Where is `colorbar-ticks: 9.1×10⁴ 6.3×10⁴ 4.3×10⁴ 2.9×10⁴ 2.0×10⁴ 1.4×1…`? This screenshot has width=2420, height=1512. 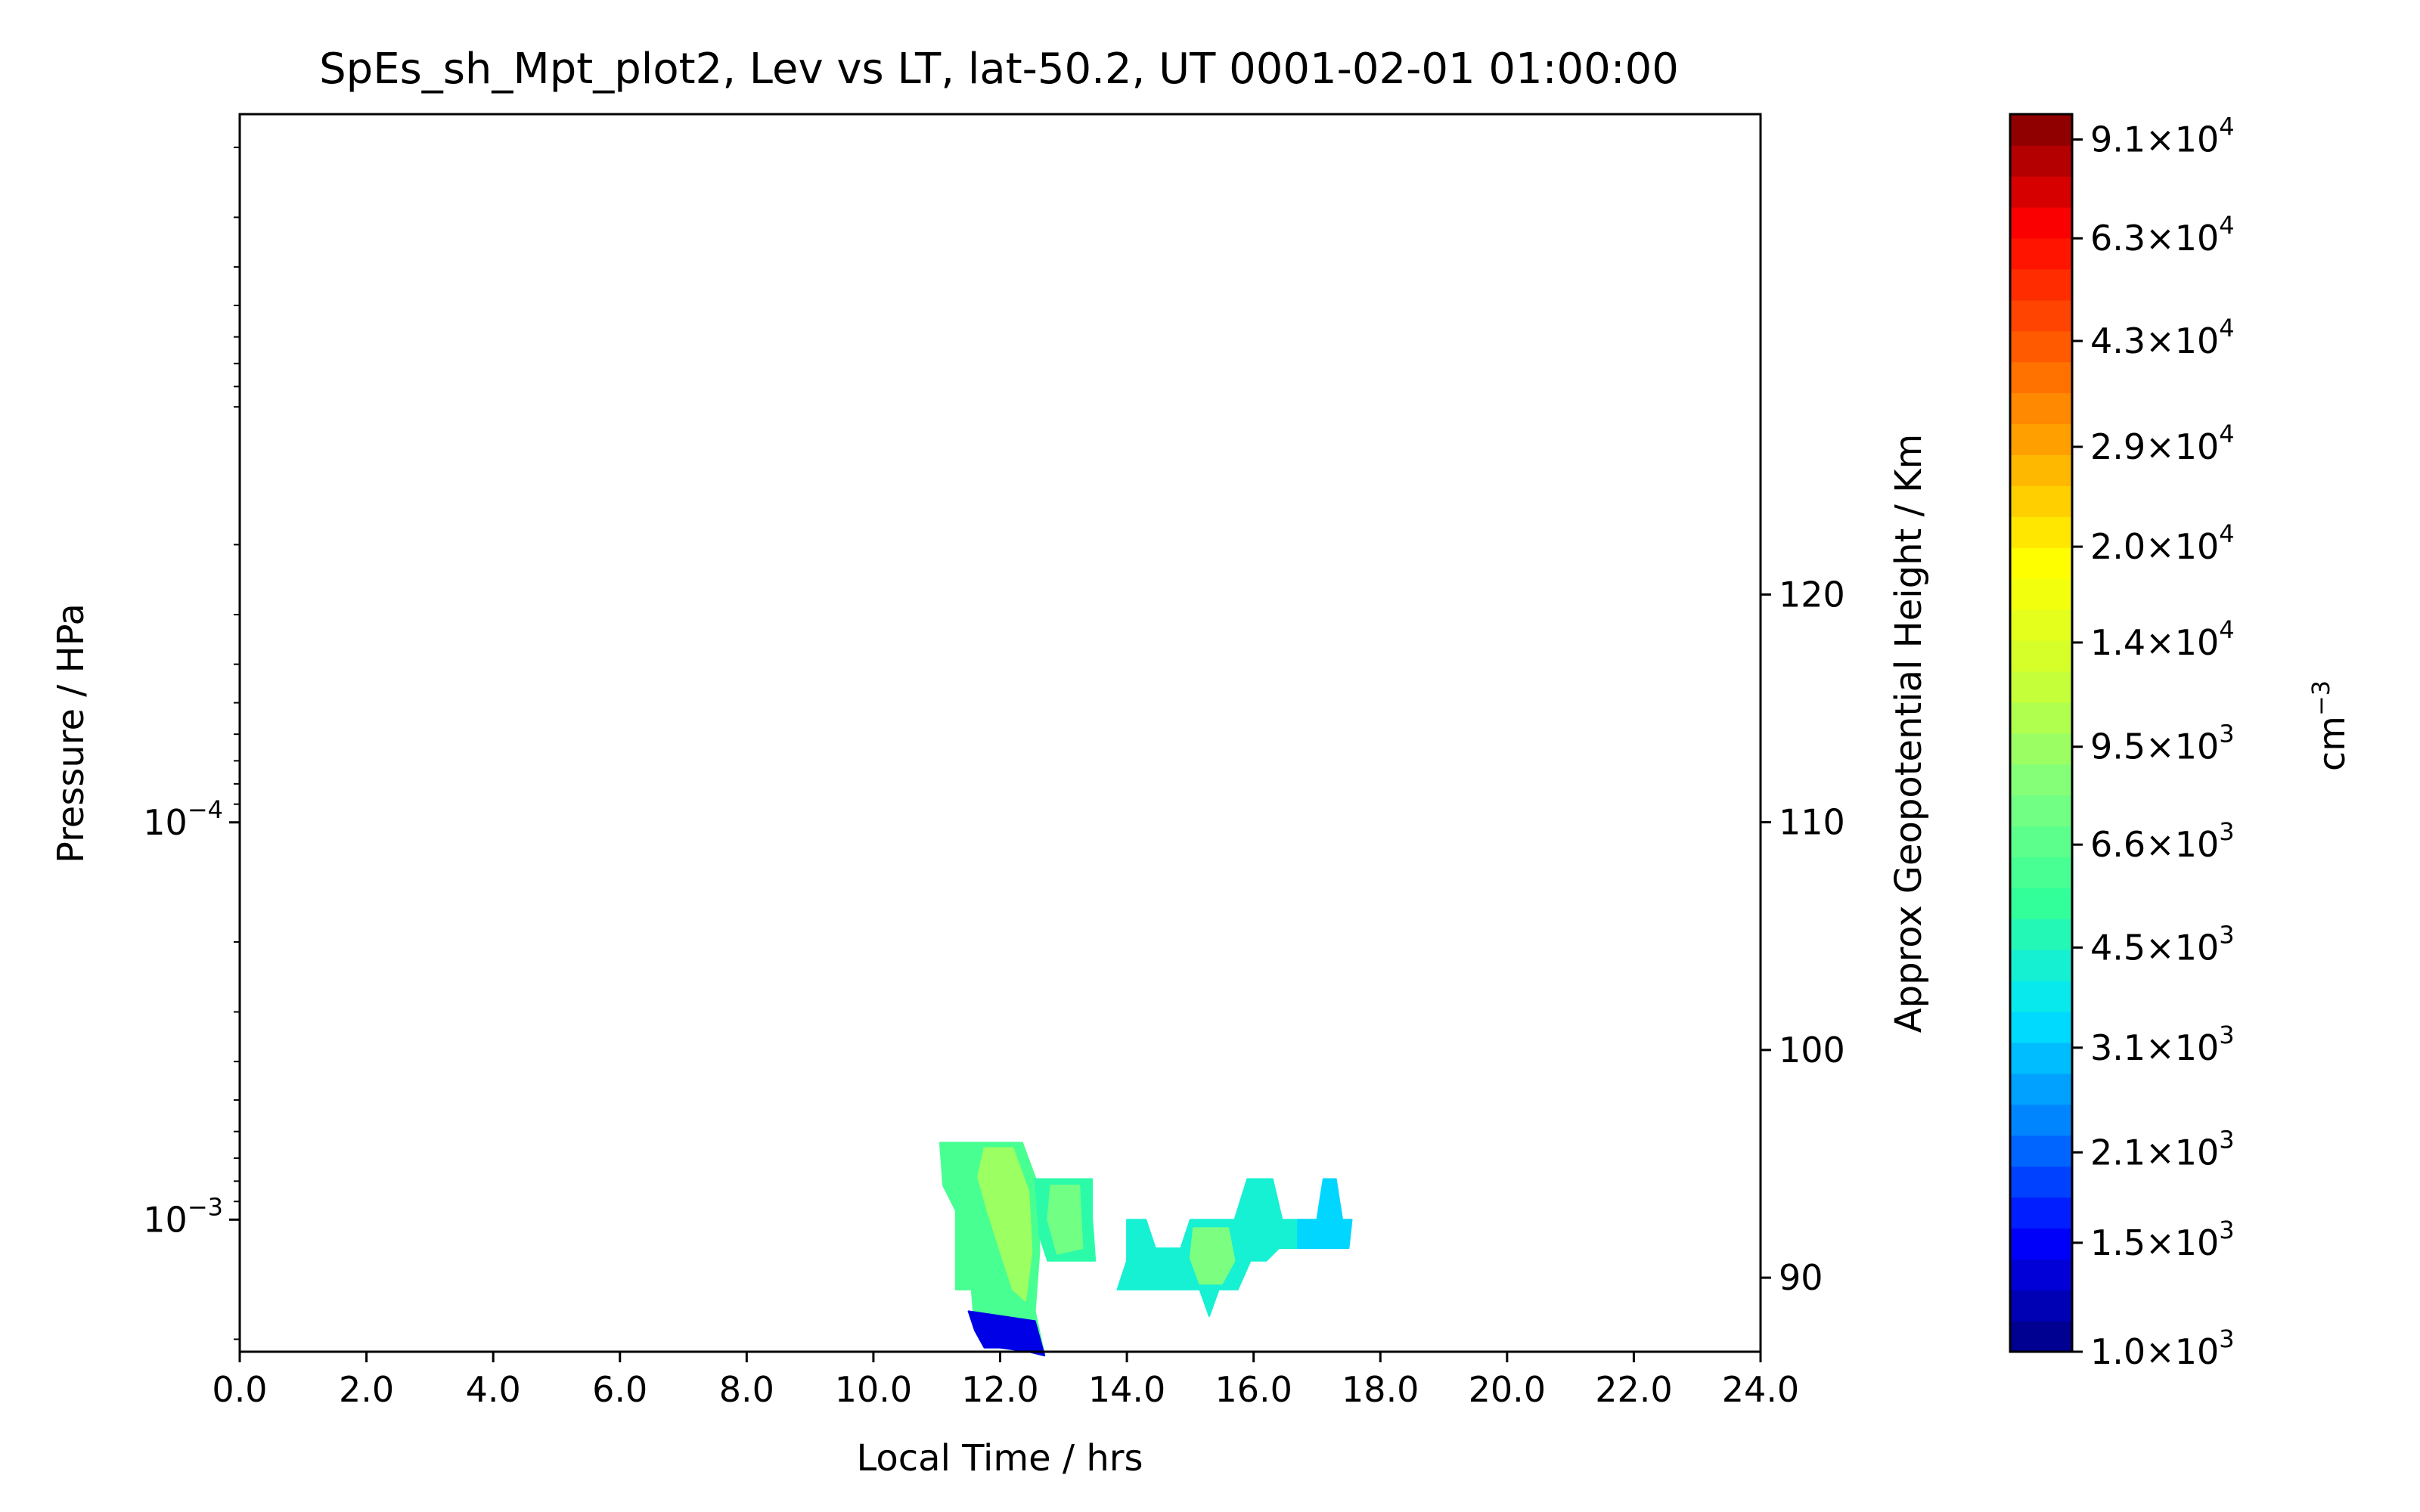 colorbar-ticks: 9.1×10⁴ 6.3×10⁴ 4.3×10⁴ 2.9×10⁴ 2.0×10⁴ 1.4×1… is located at coordinates (2153, 743).